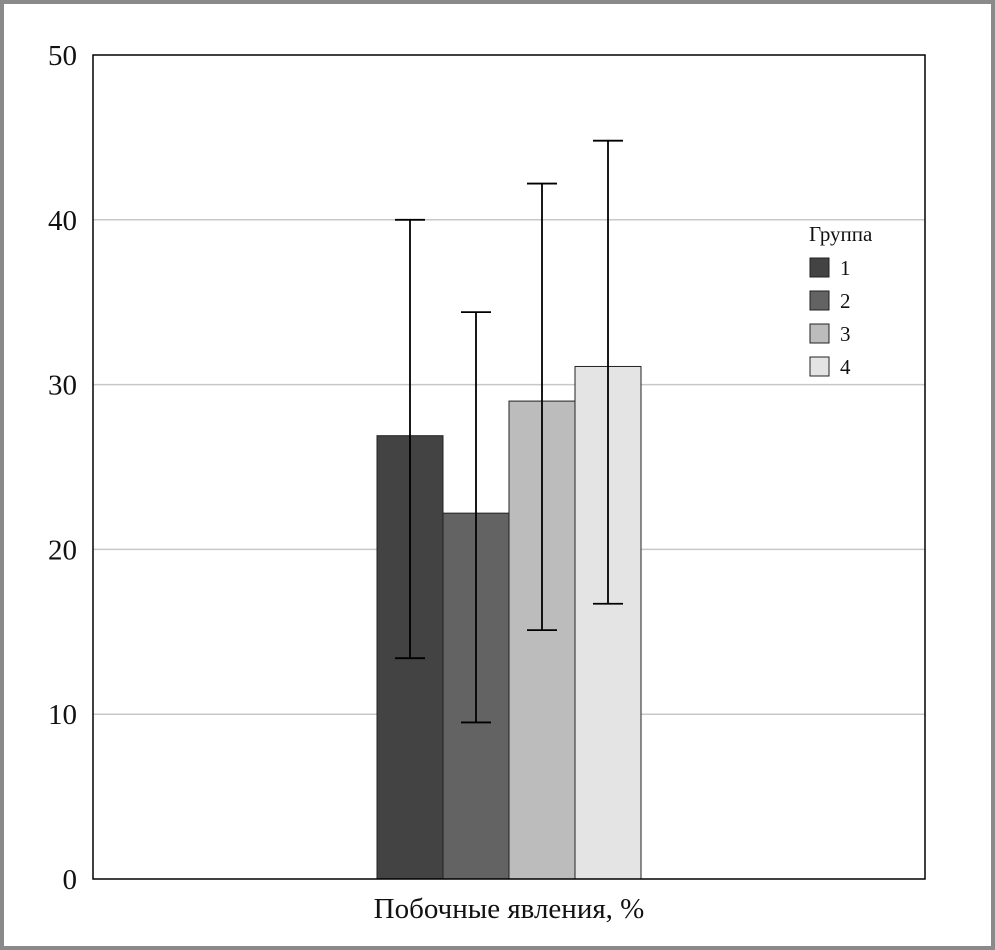 The height and width of the screenshot is (950, 995). What do you see at coordinates (841, 234) in the screenshot?
I see `legend-title: Группа` at bounding box center [841, 234].